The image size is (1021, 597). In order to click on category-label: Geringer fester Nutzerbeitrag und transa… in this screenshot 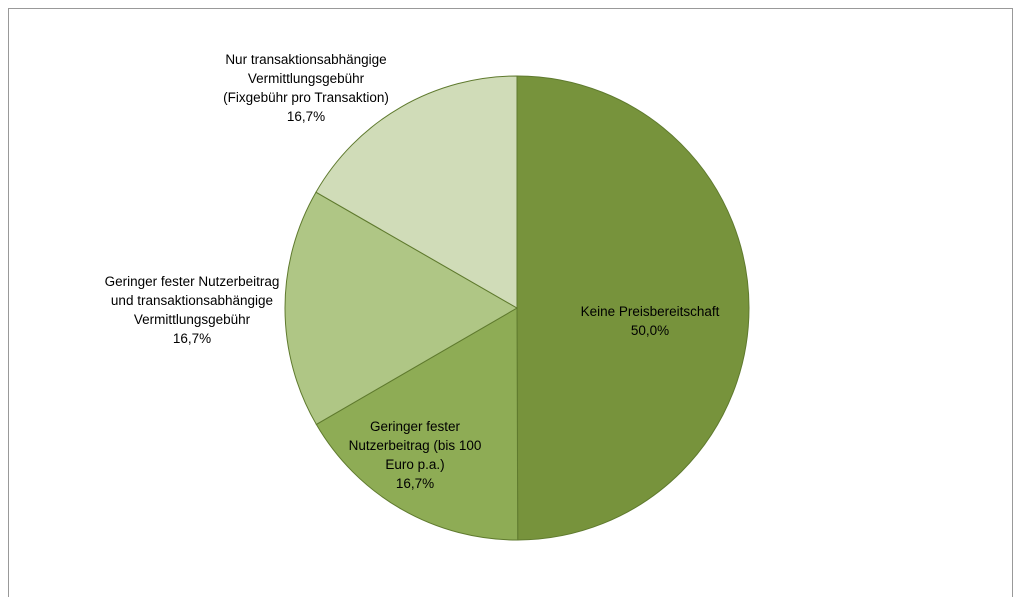, I will do `click(192, 300)`.